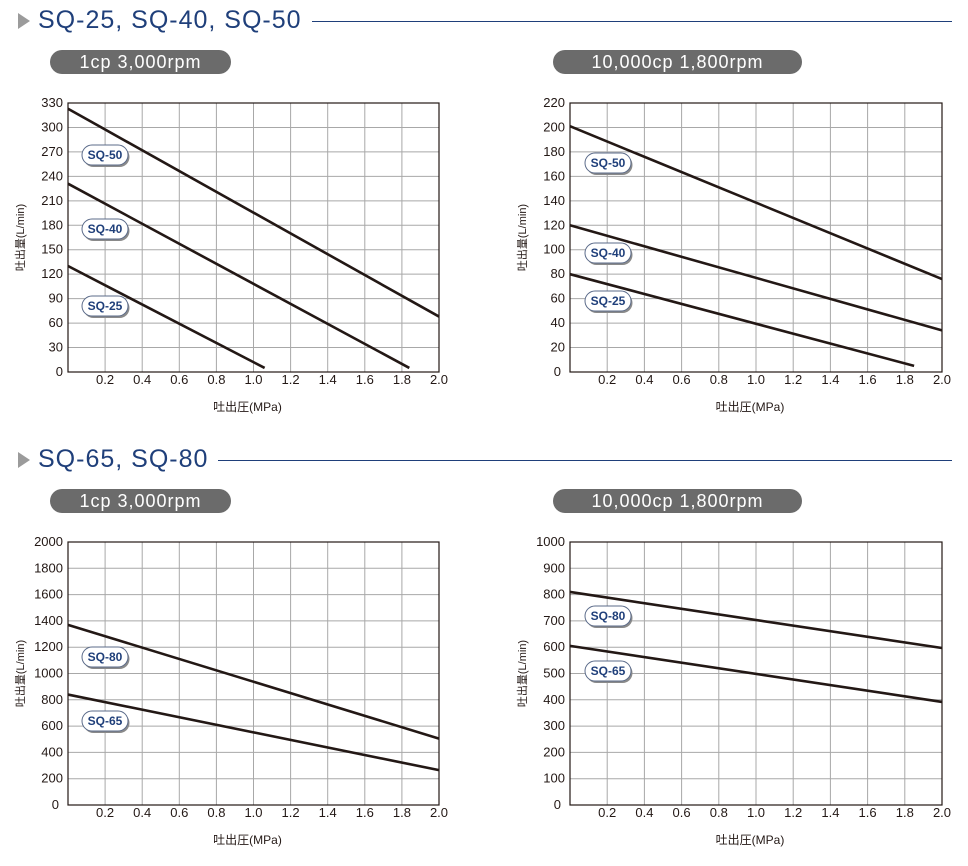 Image resolution: width=968 pixels, height=866 pixels. What do you see at coordinates (554, 594) in the screenshot?
I see `y-tick-label: 800` at bounding box center [554, 594].